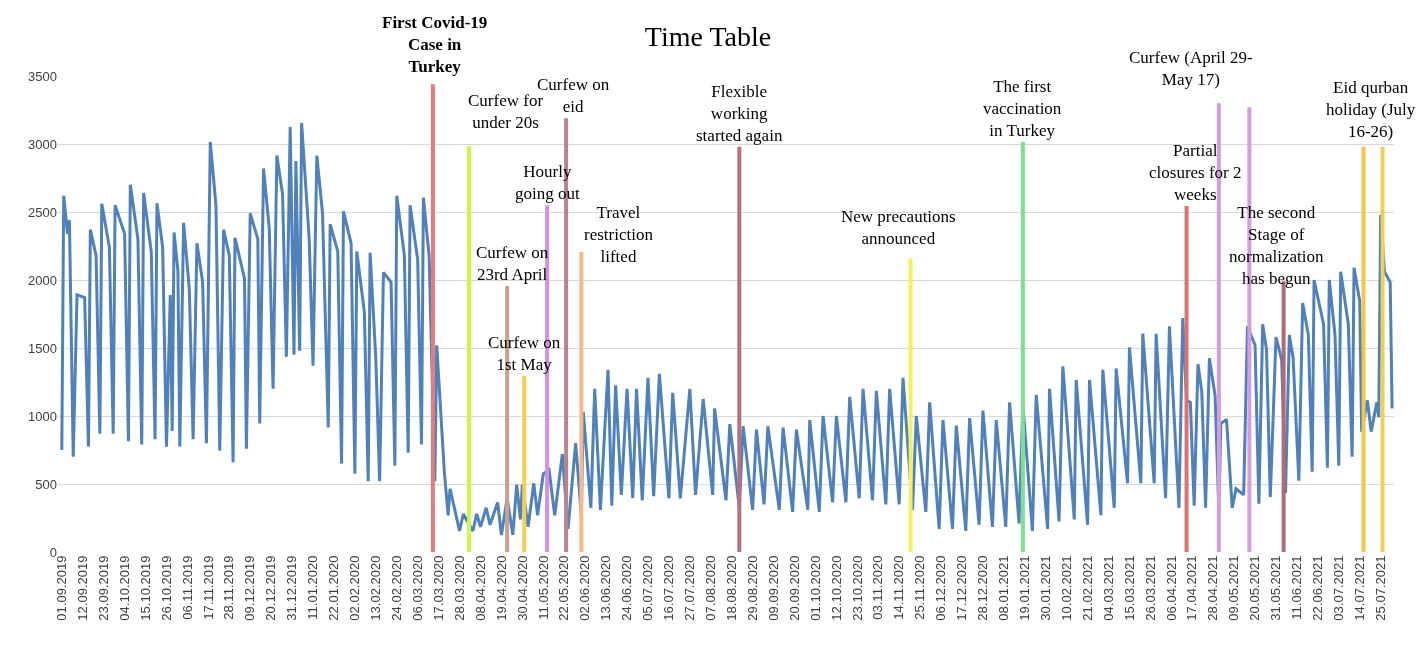 The image size is (1416, 651). Describe the element at coordinates (857, 588) in the screenshot. I see `x-tick-label: 23.10.2020` at that location.